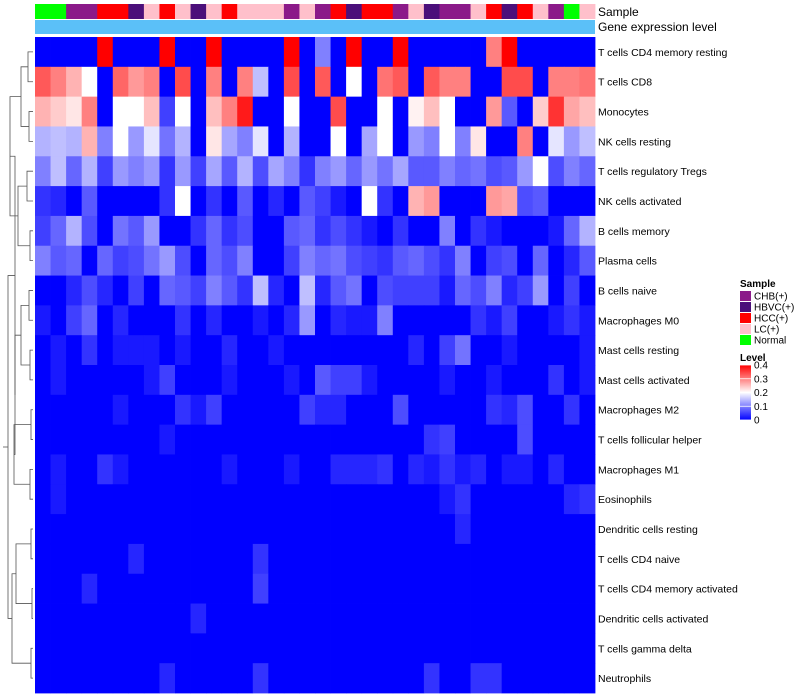 The height and width of the screenshot is (700, 800). I want to click on row-dendrogram, so click(18, 365).